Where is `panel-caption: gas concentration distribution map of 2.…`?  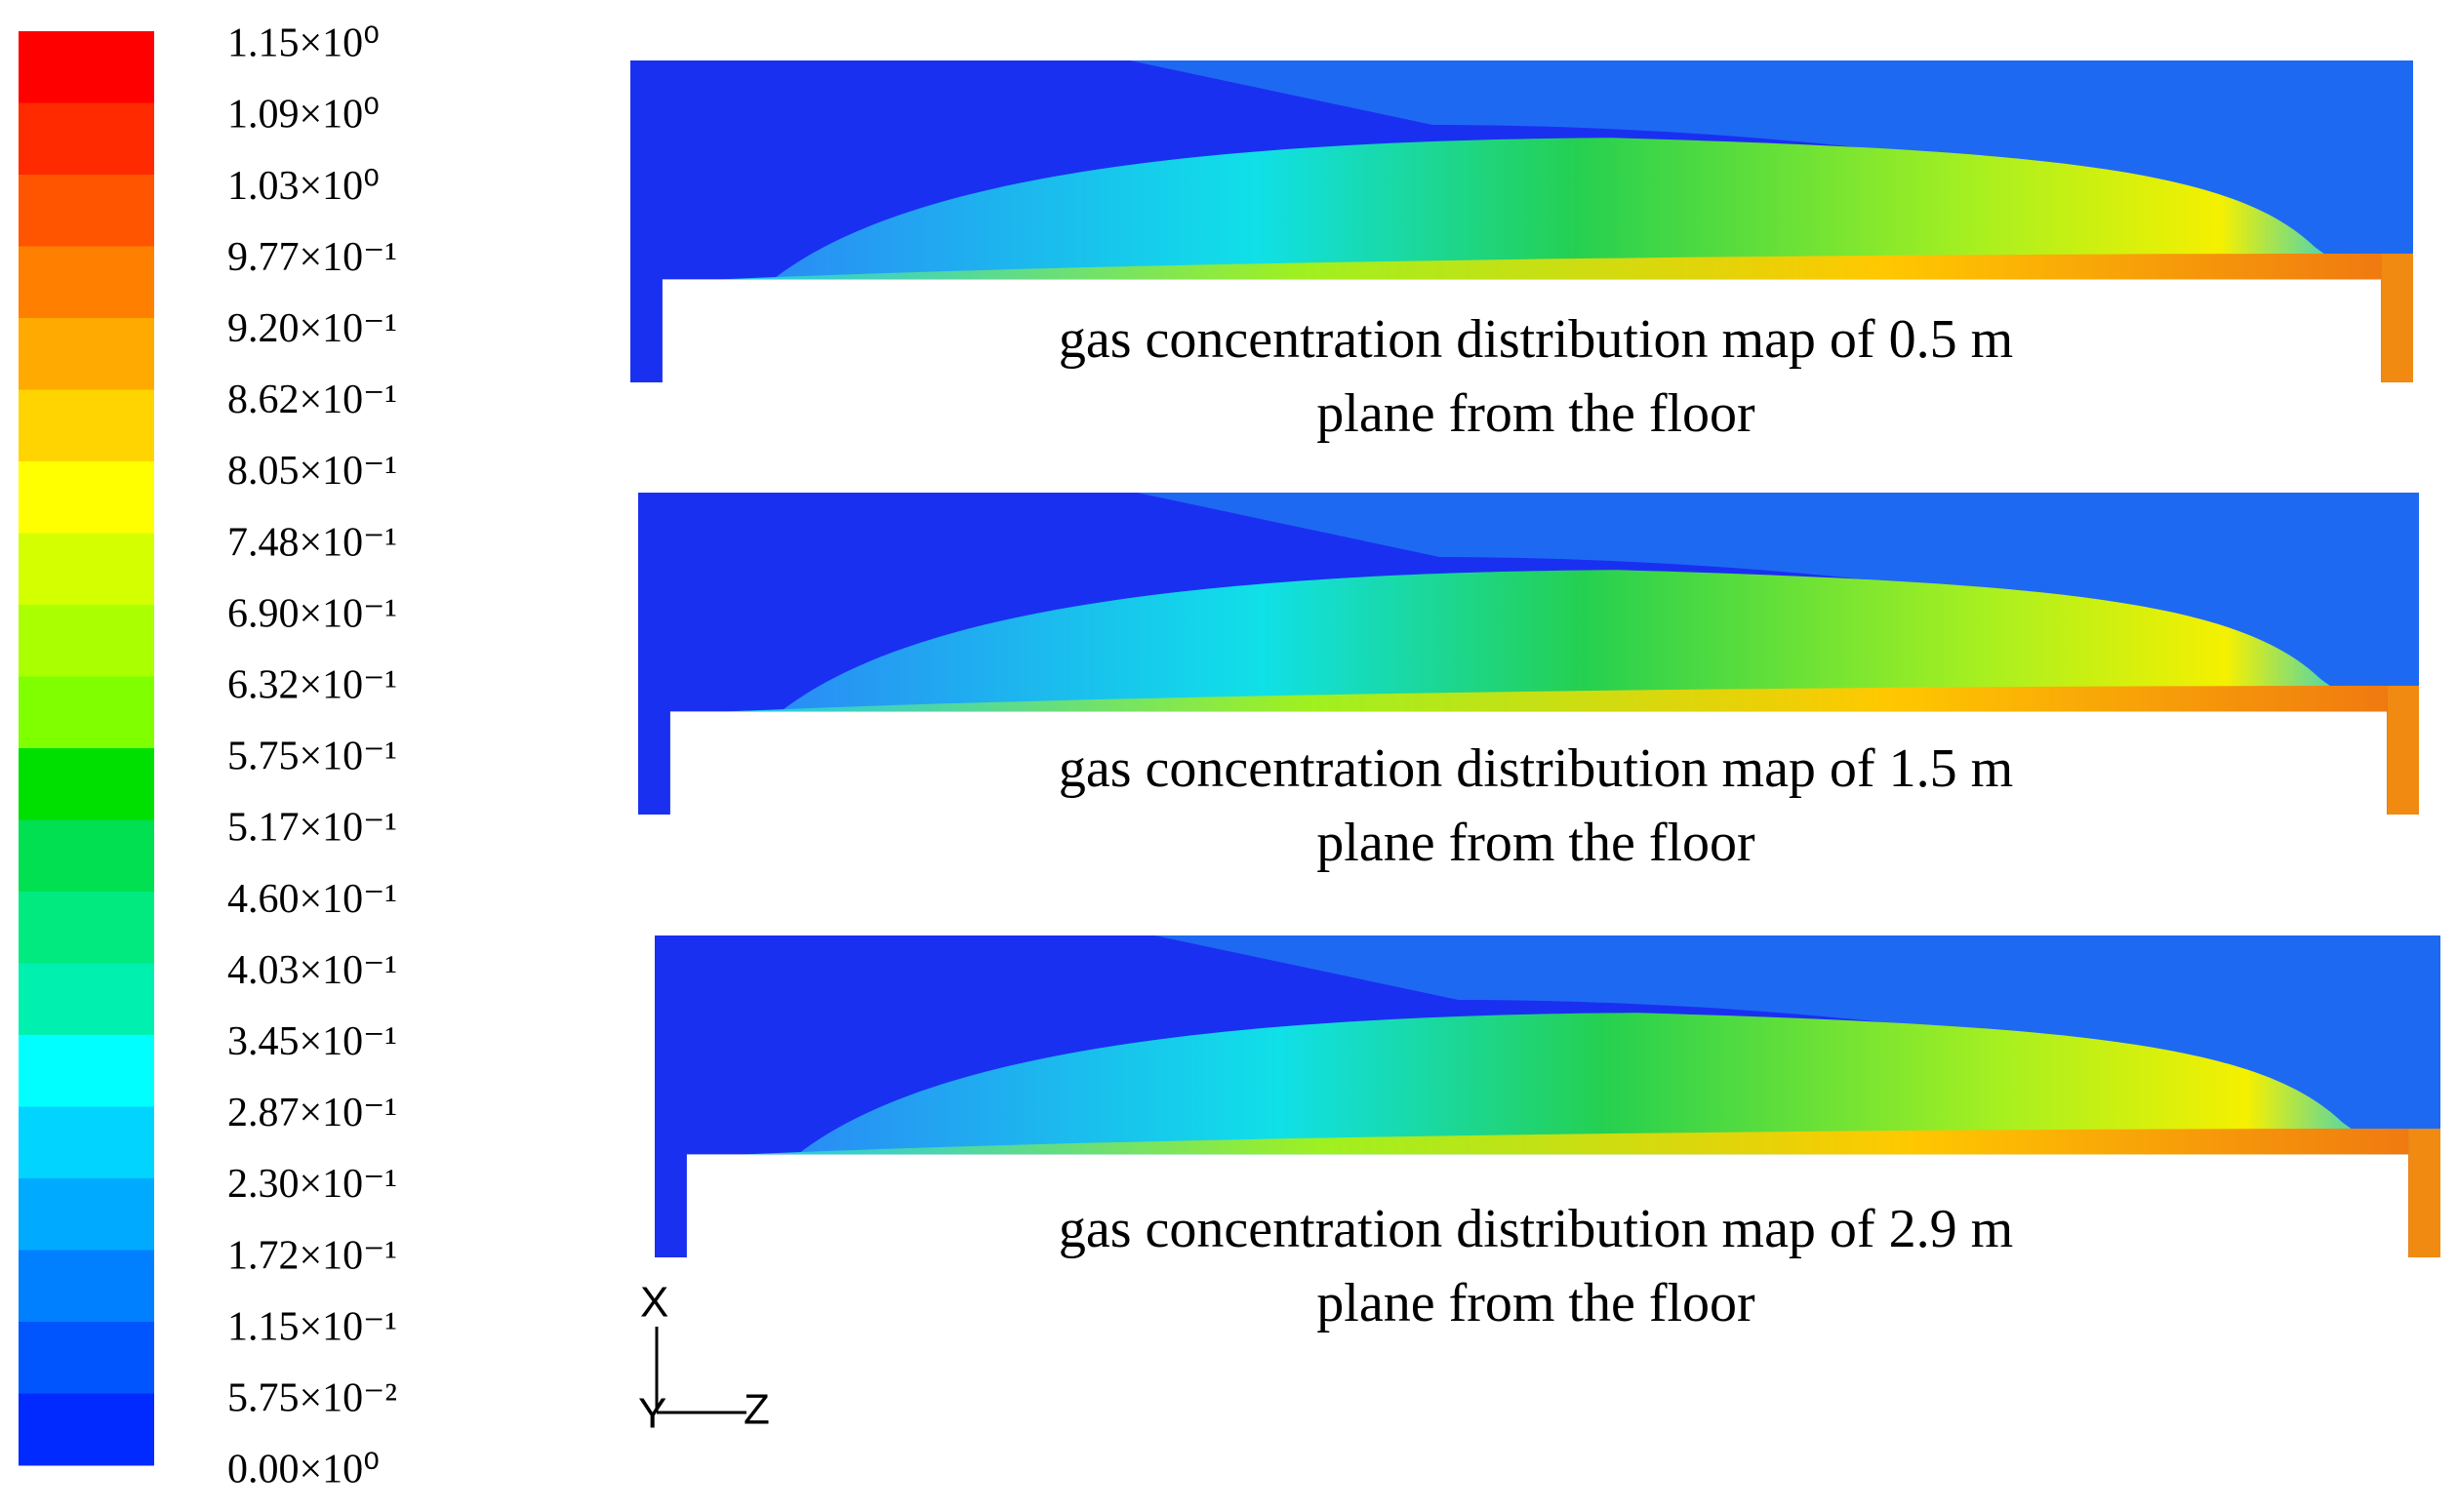
panel-caption: gas concentration distribution map of 2.… is located at coordinates (1536, 1229).